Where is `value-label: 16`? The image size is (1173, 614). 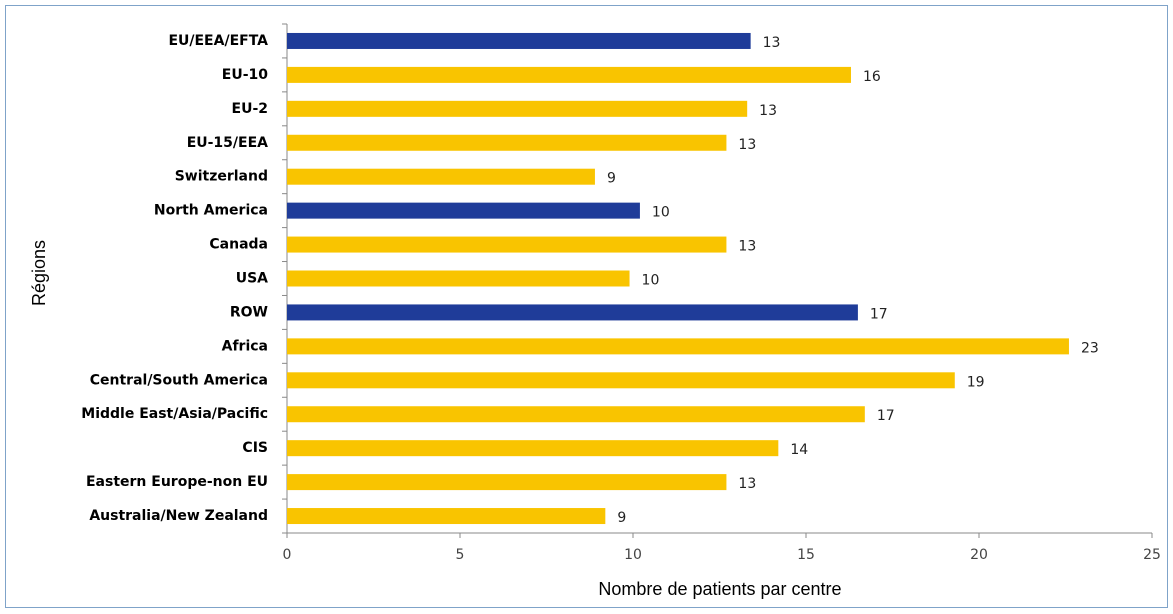 value-label: 16 is located at coordinates (872, 77).